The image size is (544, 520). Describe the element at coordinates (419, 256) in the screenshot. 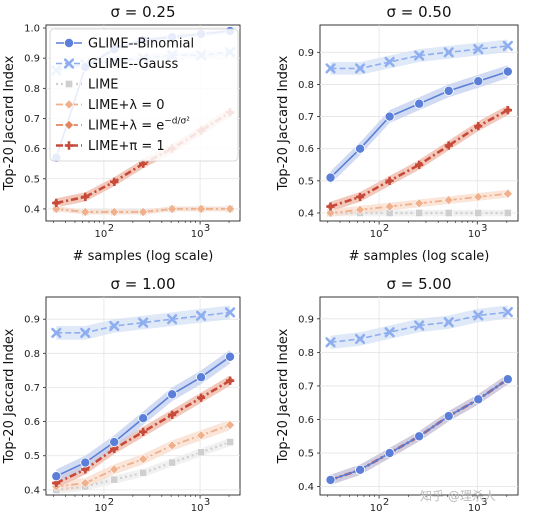

I see `x-axis-label: # samples (log scale)` at that location.